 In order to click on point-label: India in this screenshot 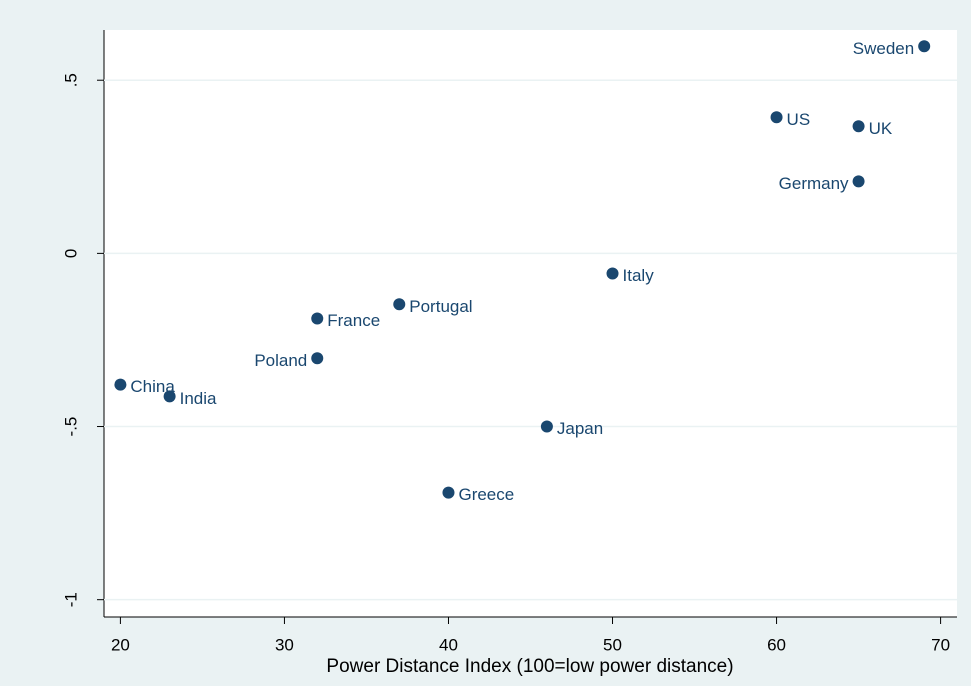, I will do `click(198, 398)`.